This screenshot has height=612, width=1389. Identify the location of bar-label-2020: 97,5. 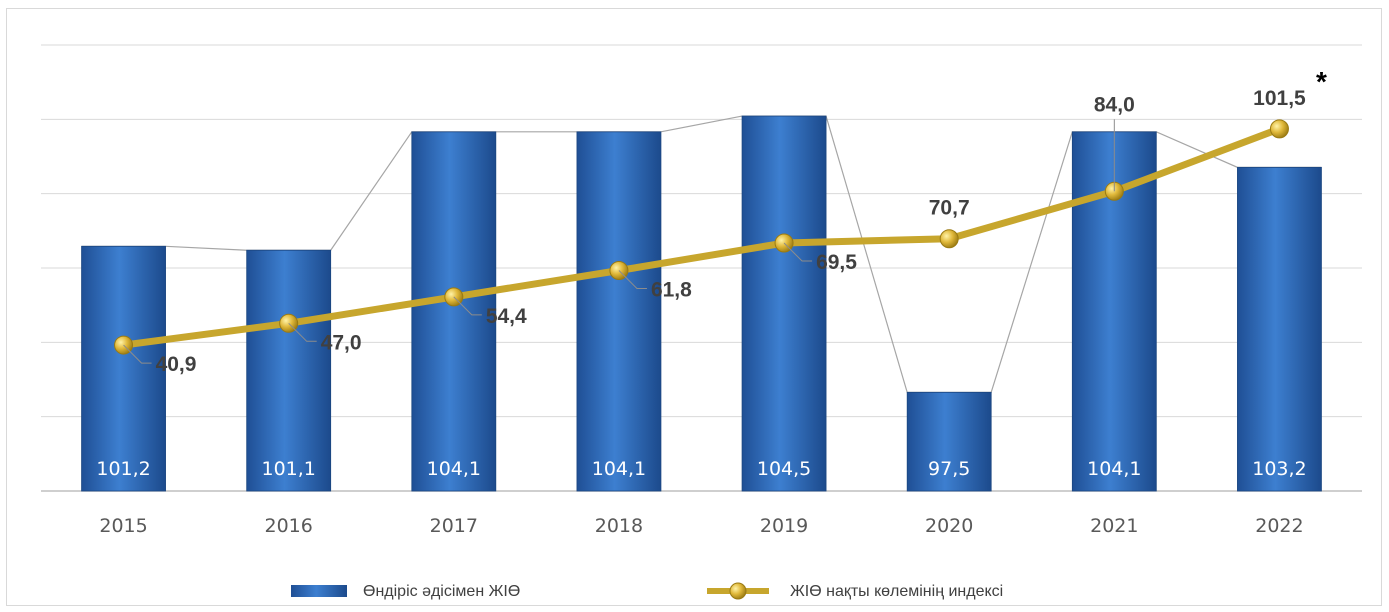
(949, 469).